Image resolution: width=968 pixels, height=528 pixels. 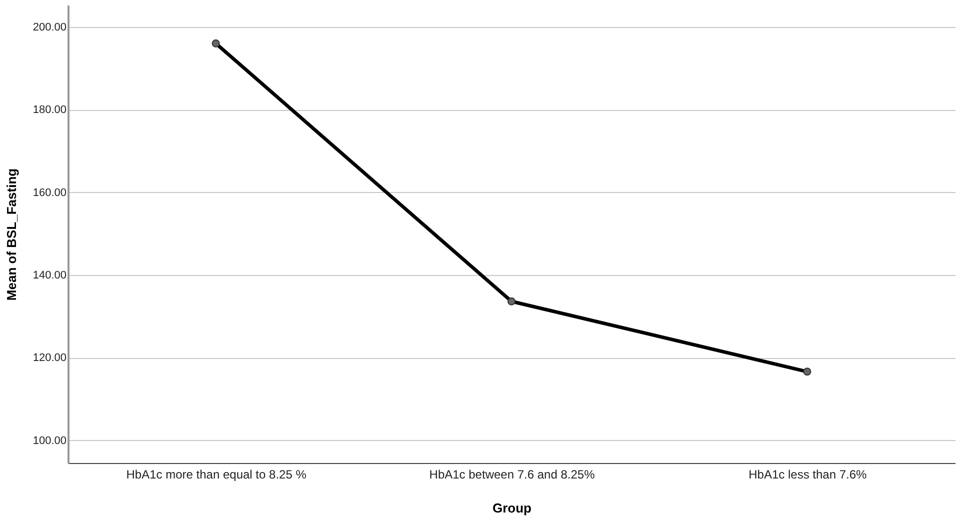 I want to click on x-axis-title: Group, so click(x=512, y=508).